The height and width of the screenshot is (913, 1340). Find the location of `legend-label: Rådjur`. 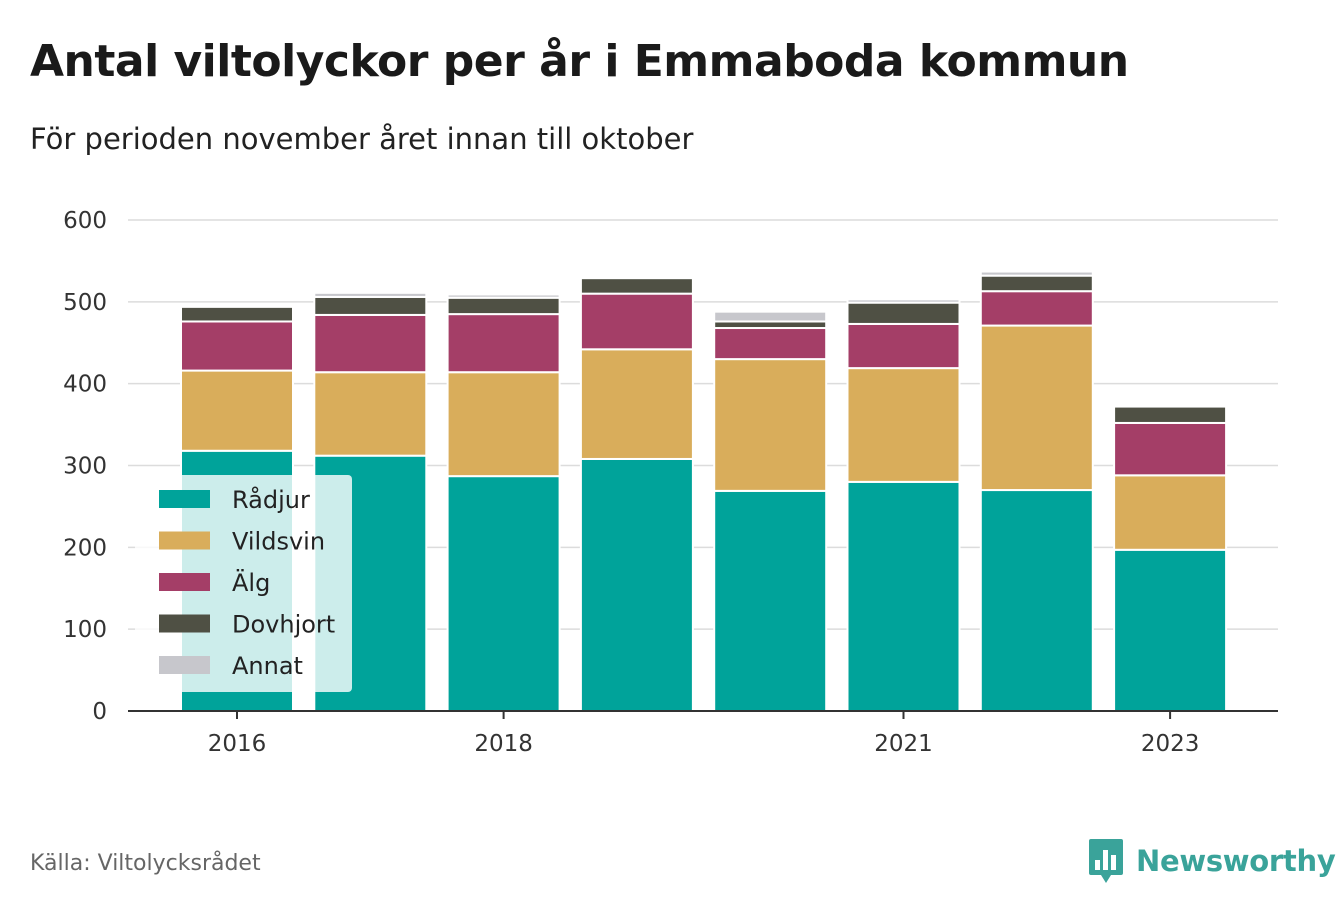

legend-label: Rådjur is located at coordinates (271, 499).